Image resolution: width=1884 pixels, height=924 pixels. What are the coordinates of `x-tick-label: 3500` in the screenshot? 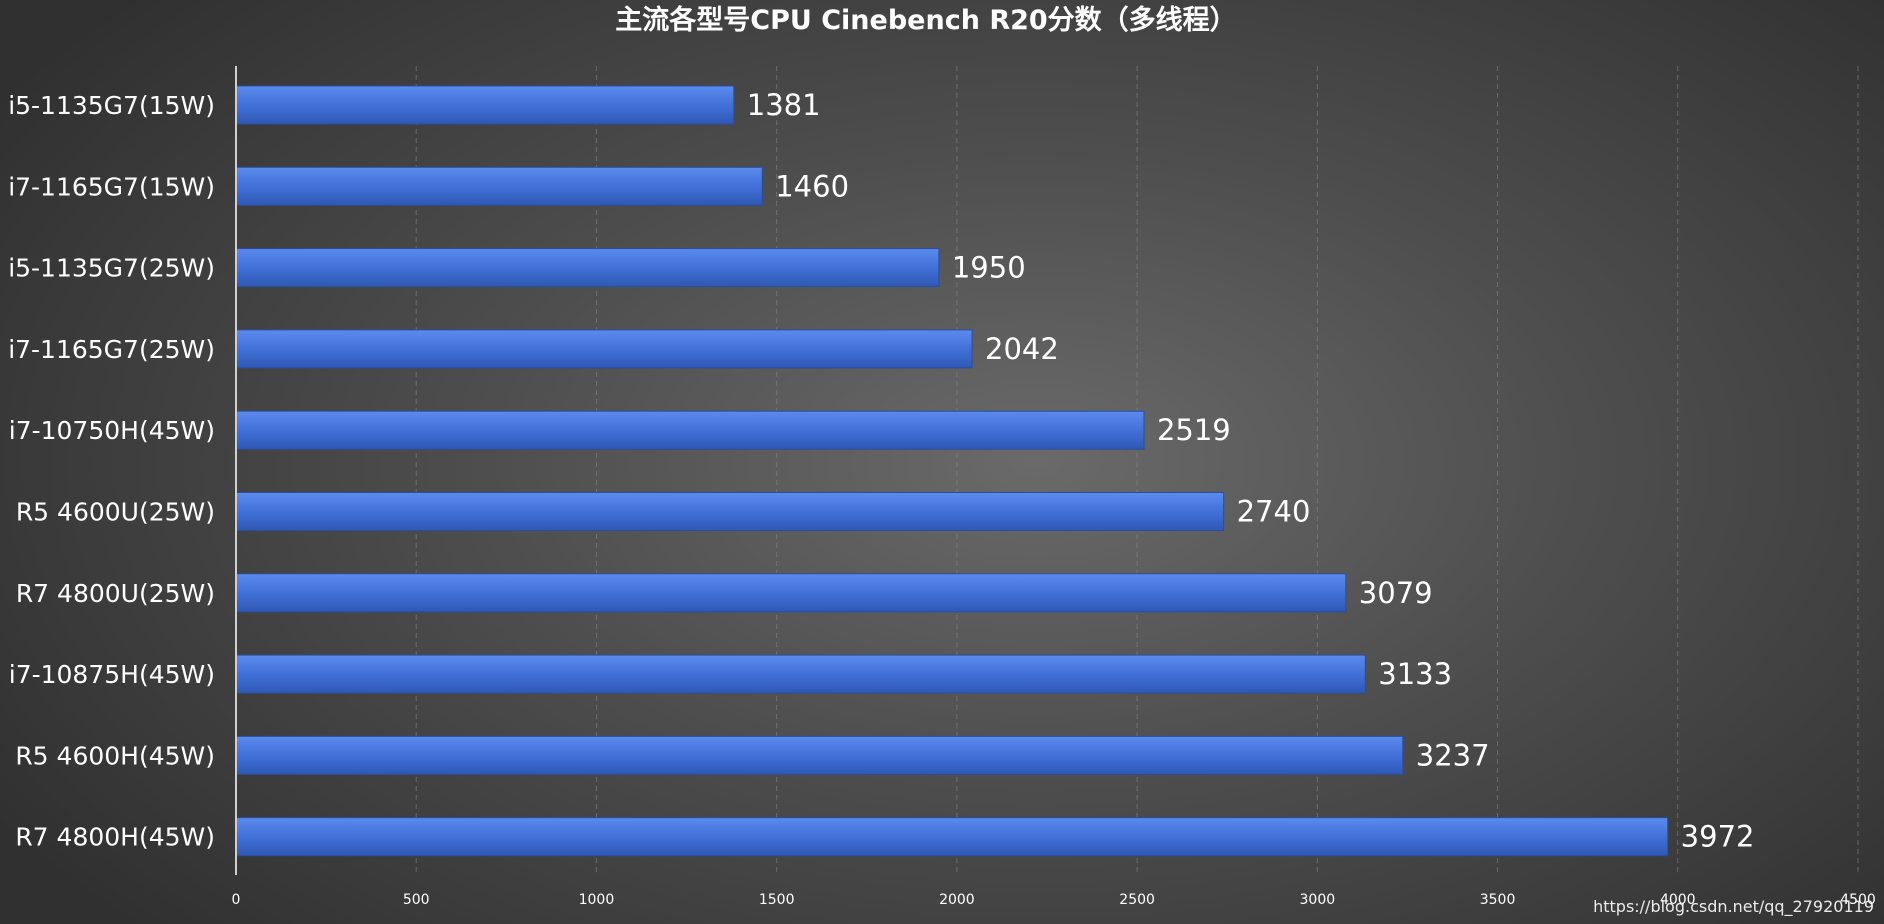 It's located at (1498, 900).